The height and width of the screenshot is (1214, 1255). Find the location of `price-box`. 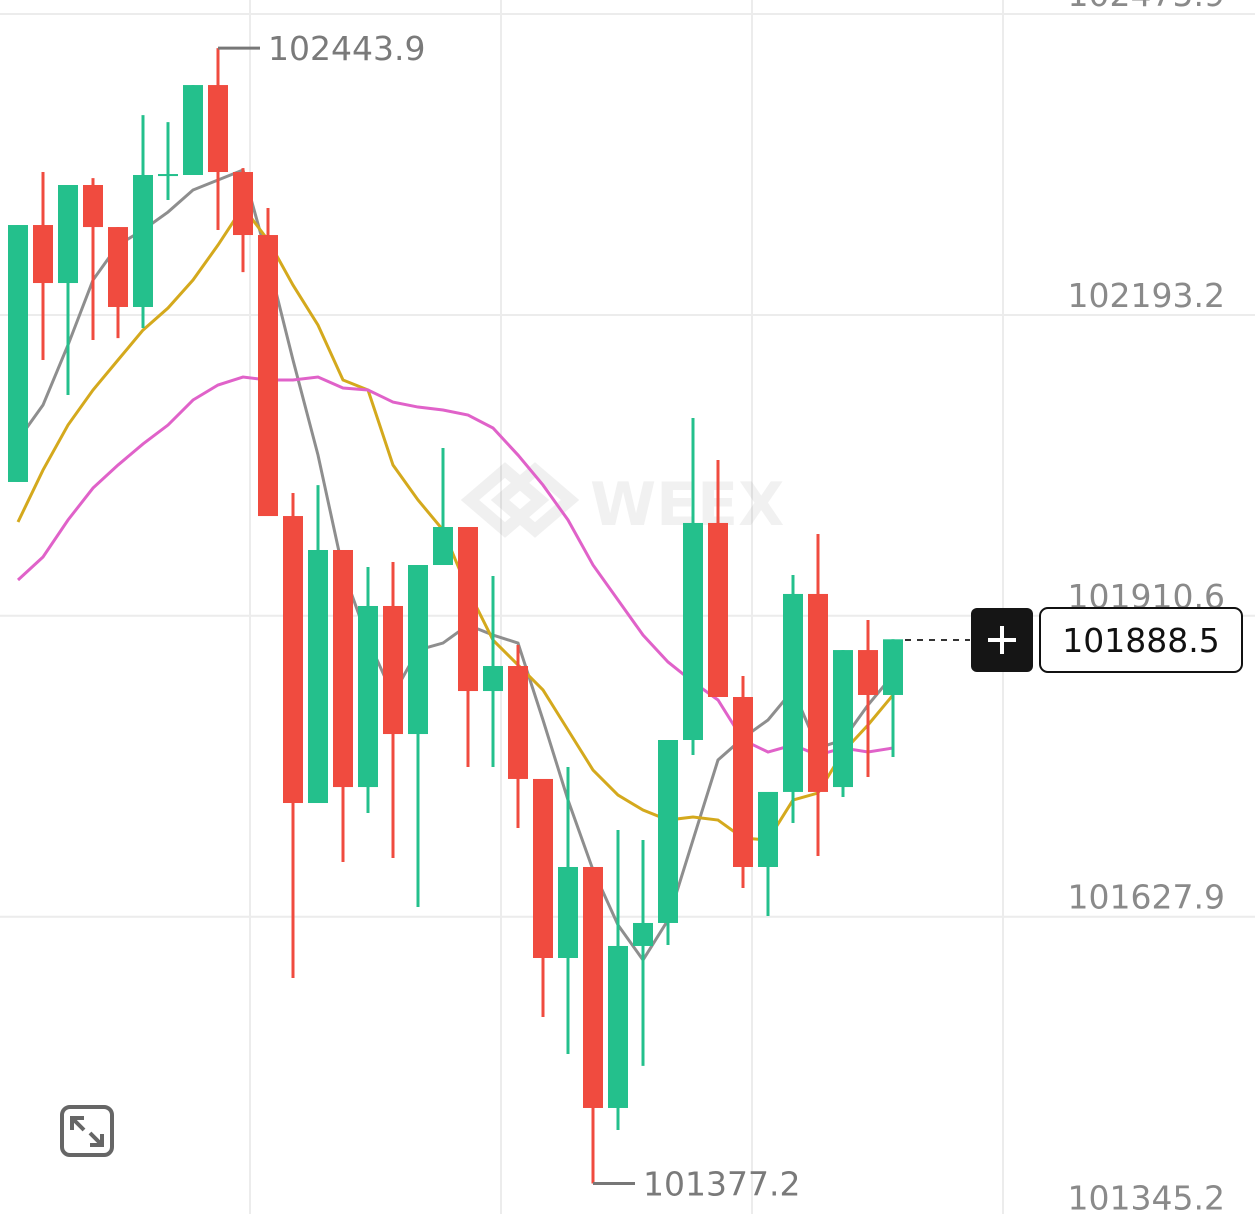

price-box is located at coordinates (1141, 640).